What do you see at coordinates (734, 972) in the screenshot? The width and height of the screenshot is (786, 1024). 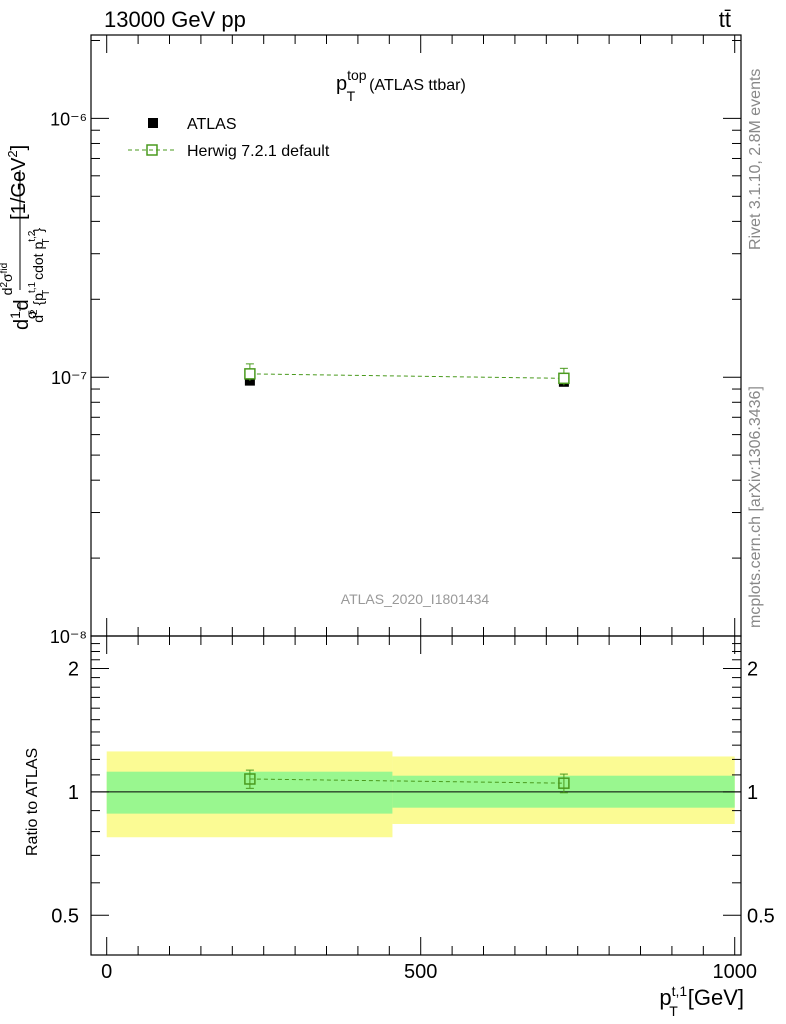 I see `x-tick-label: 1000` at bounding box center [734, 972].